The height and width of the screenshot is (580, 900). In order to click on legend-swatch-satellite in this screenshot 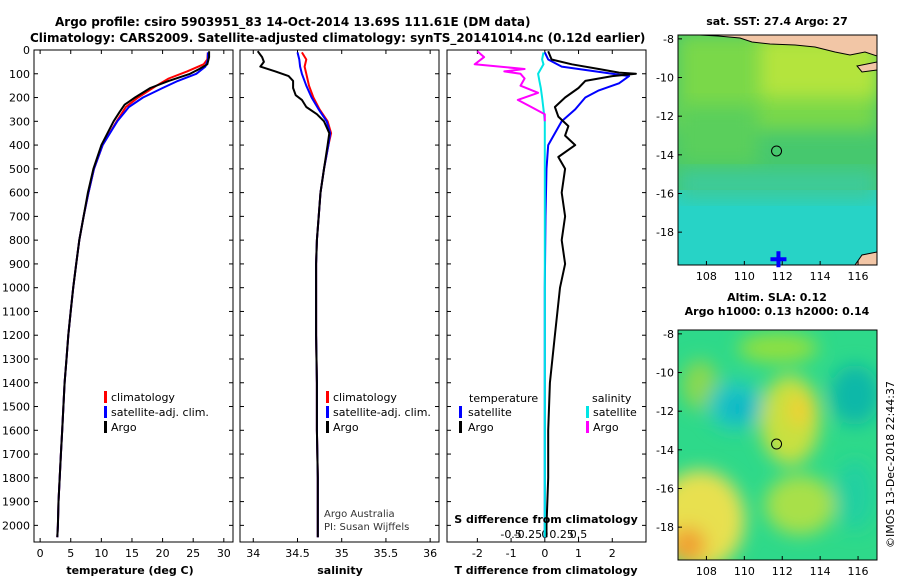, I will do `click(327, 412)`.